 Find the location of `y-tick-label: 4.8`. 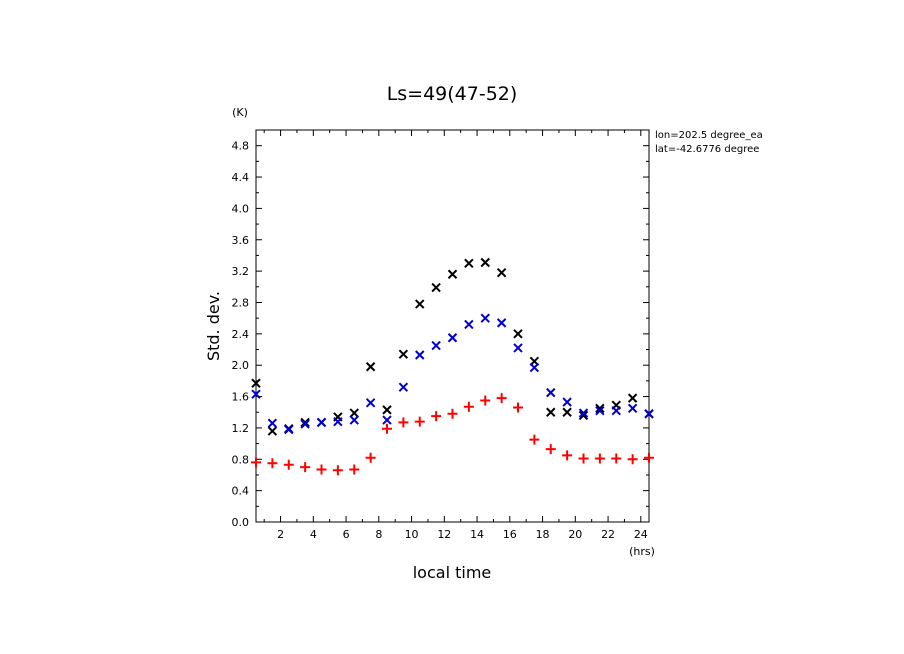

y-tick-label: 4.8 is located at coordinates (241, 146).